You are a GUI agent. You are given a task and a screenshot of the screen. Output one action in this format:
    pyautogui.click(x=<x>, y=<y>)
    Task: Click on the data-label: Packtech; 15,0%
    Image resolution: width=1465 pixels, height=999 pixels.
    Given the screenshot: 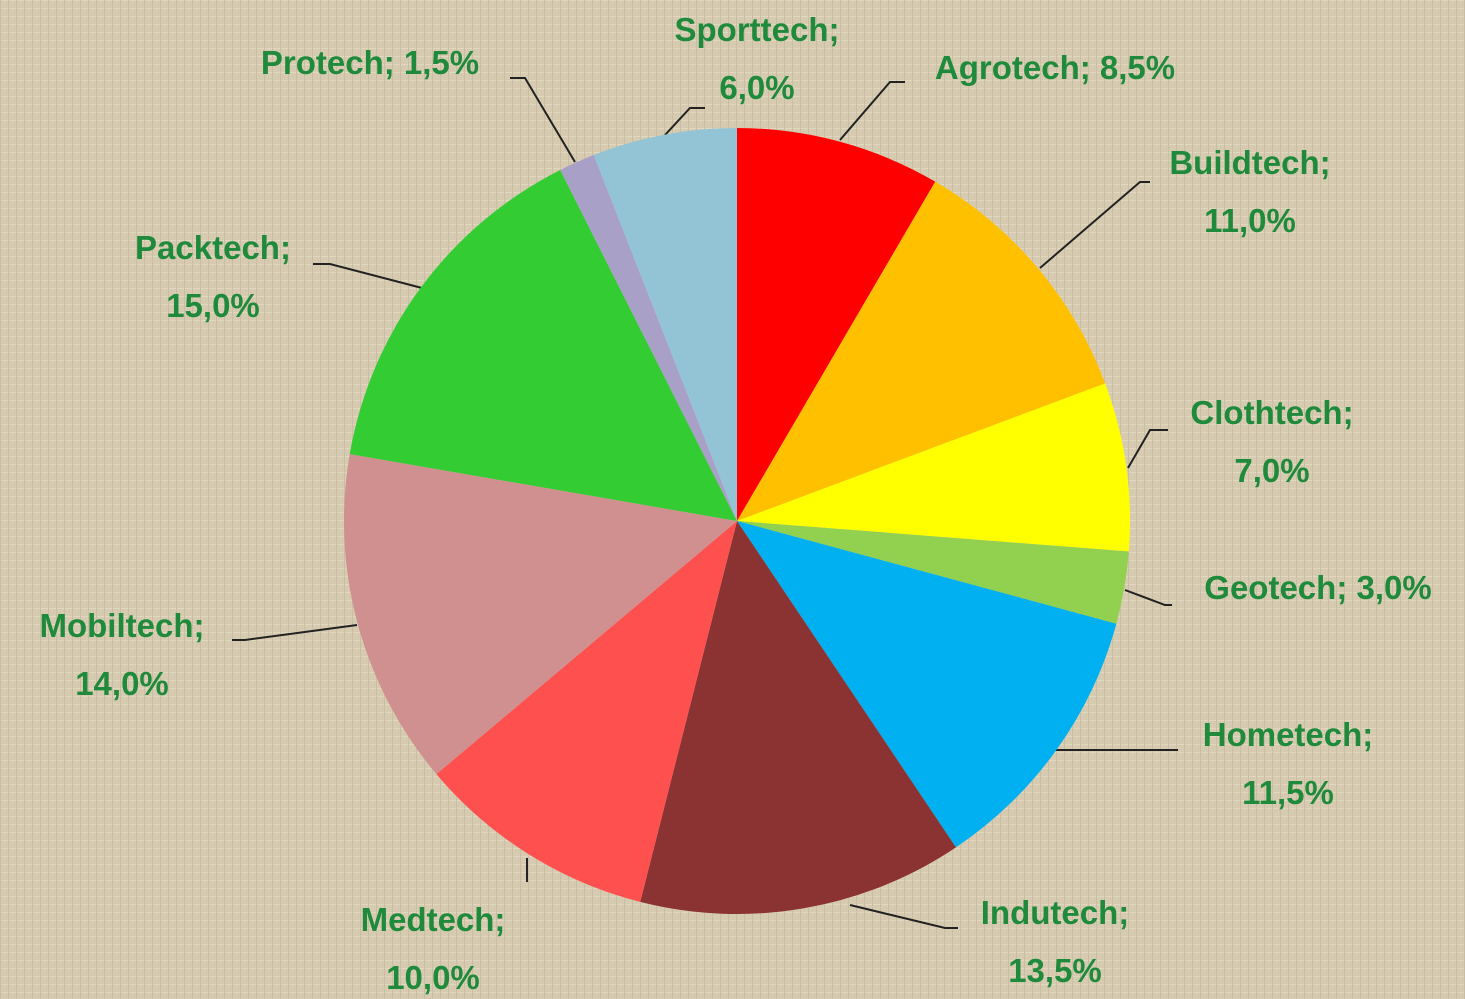 What is the action you would take?
    pyautogui.click(x=213, y=276)
    